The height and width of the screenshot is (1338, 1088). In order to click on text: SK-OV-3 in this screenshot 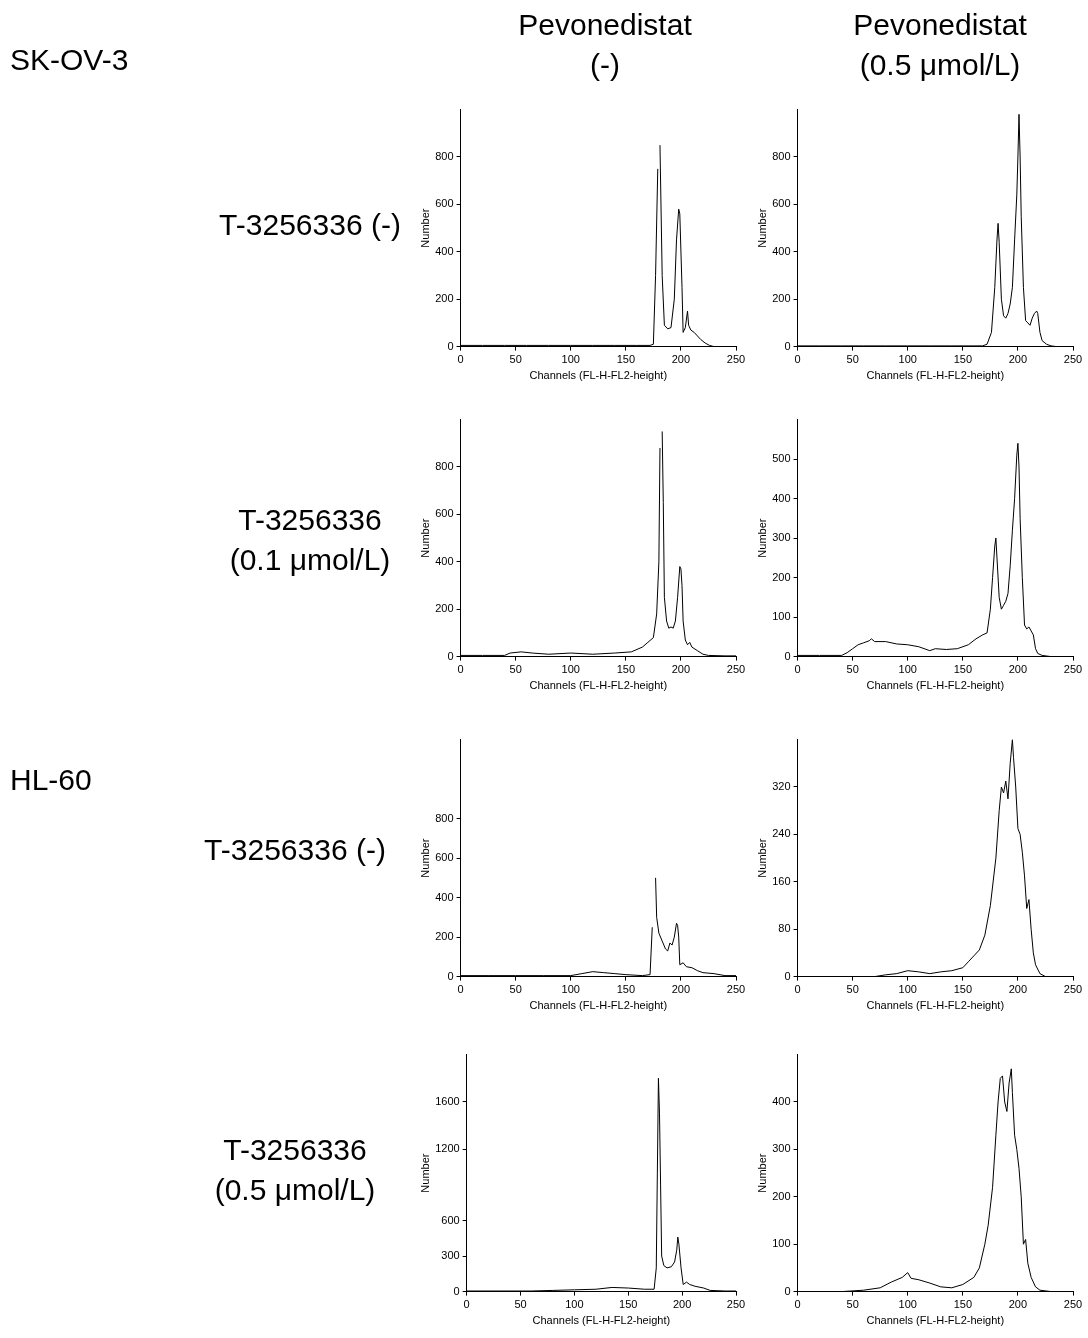, I will do `click(70, 60)`.